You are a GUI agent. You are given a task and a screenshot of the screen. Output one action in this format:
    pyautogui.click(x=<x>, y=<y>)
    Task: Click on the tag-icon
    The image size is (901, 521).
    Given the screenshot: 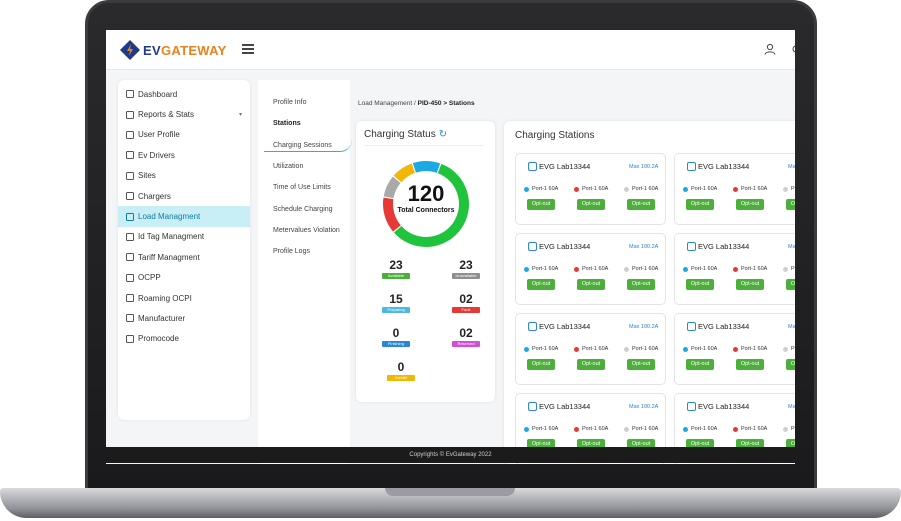 What is the action you would take?
    pyautogui.click(x=130, y=236)
    